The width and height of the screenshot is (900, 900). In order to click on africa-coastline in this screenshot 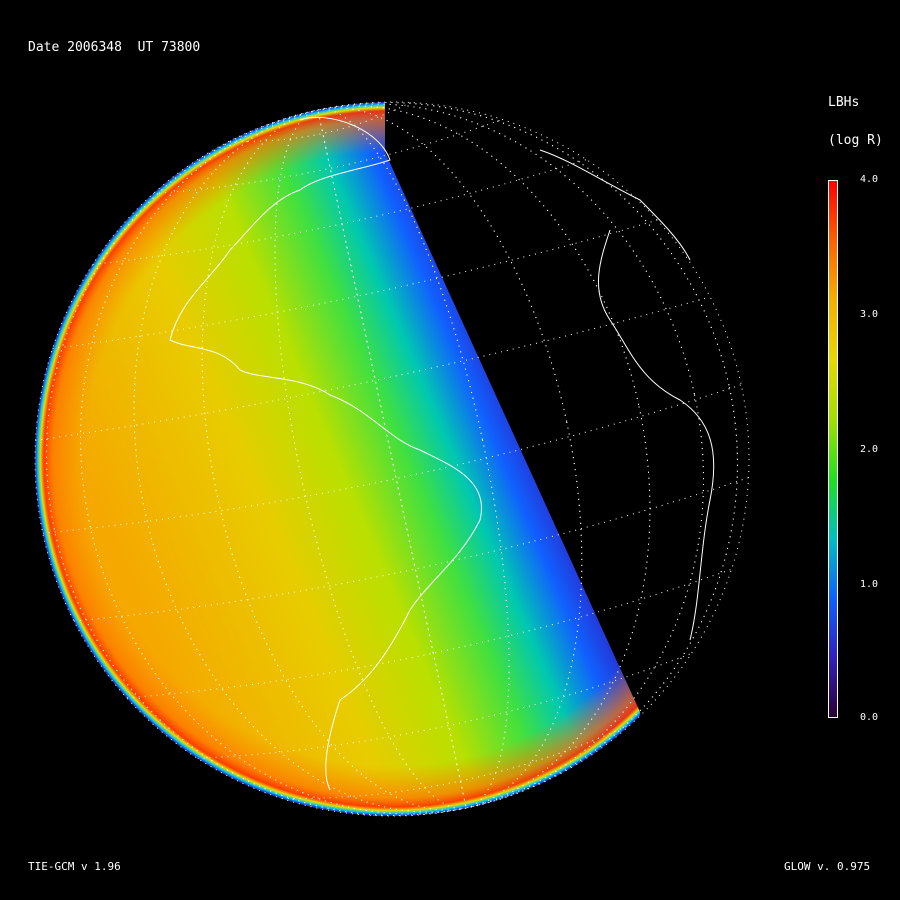, I will do `click(656, 435)`.